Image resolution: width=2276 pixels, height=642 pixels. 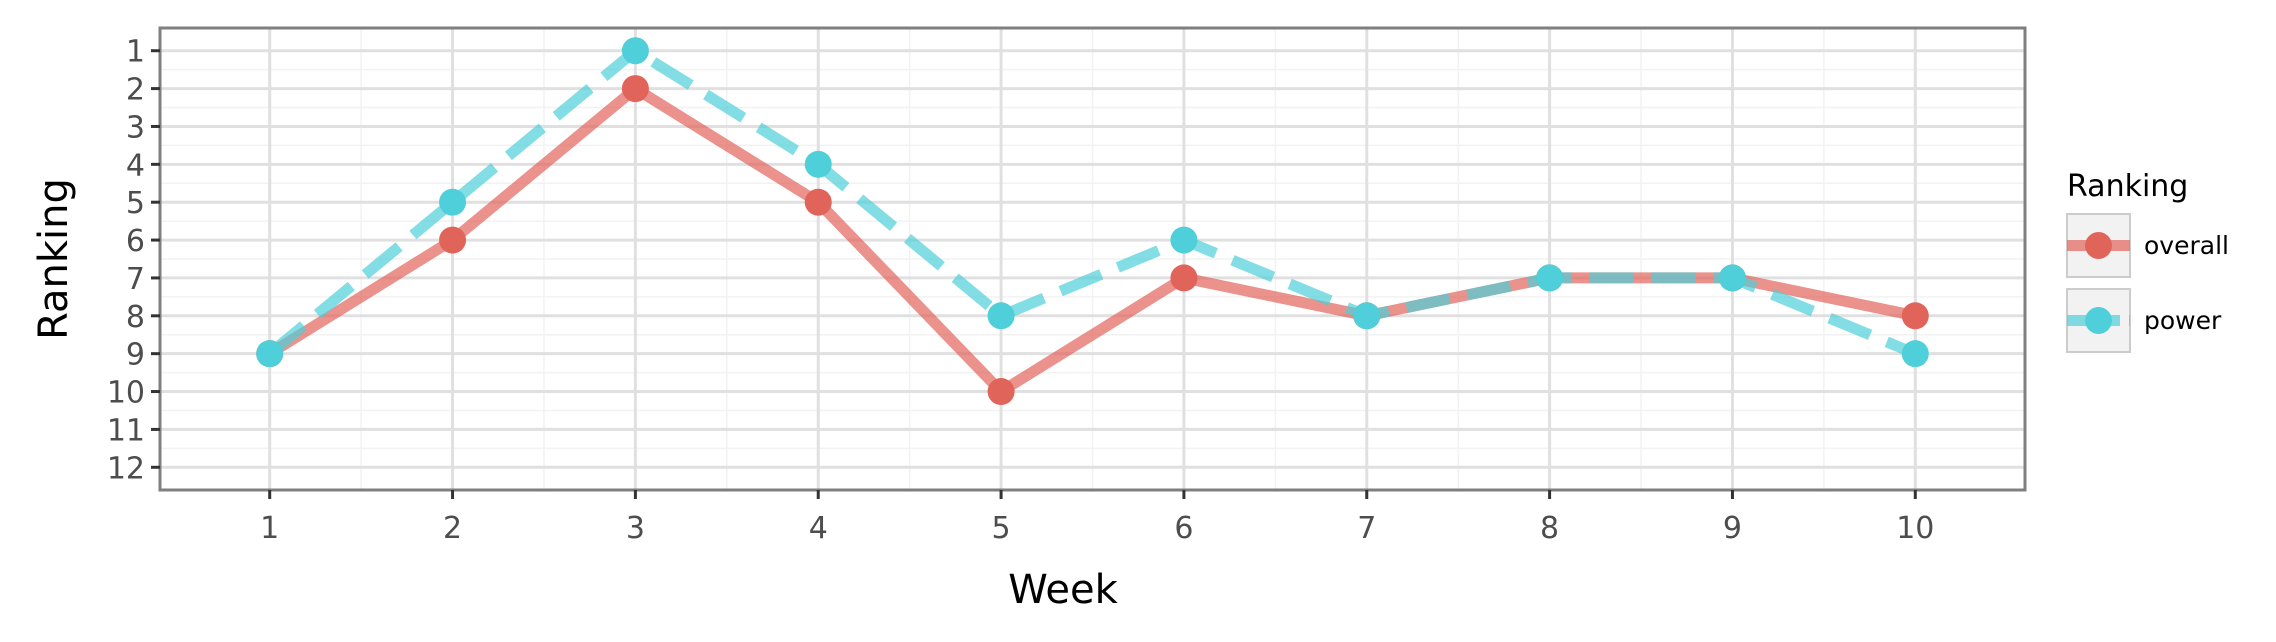 What do you see at coordinates (54, 259) in the screenshot?
I see `y-axis-title: Ranking` at bounding box center [54, 259].